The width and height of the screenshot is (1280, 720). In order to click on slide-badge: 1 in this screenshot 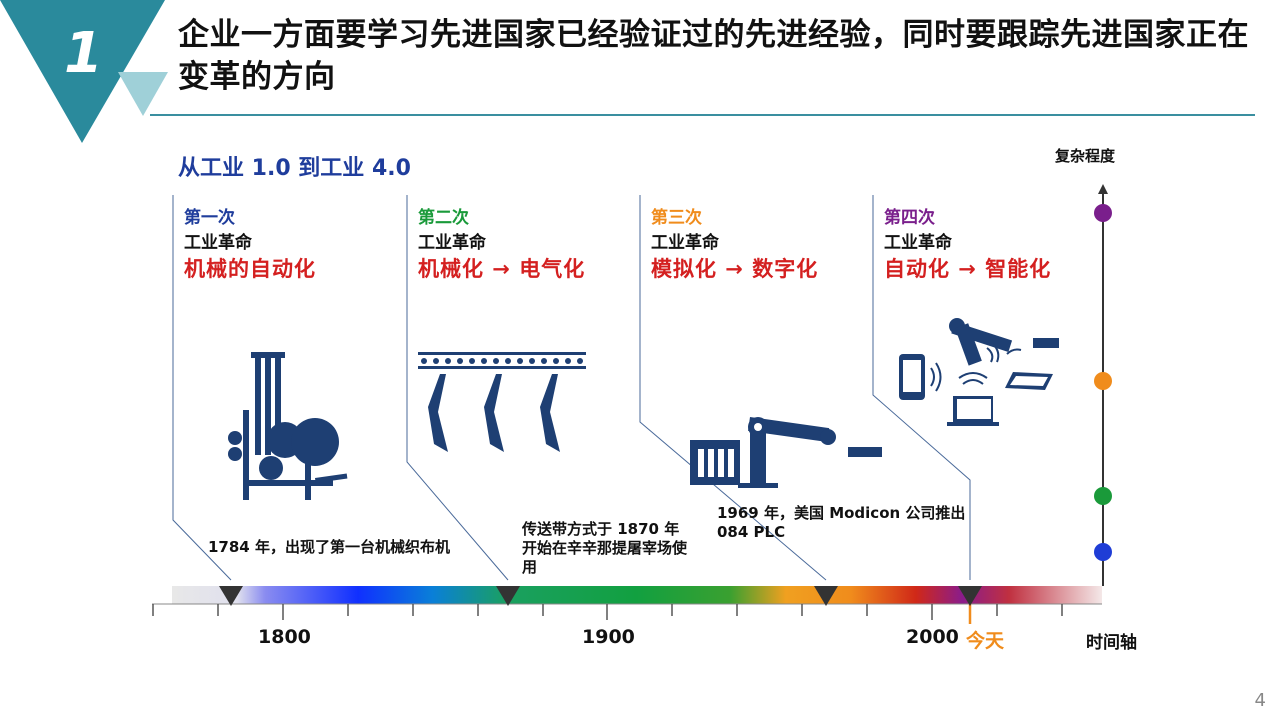, I will do `click(84, 71)`.